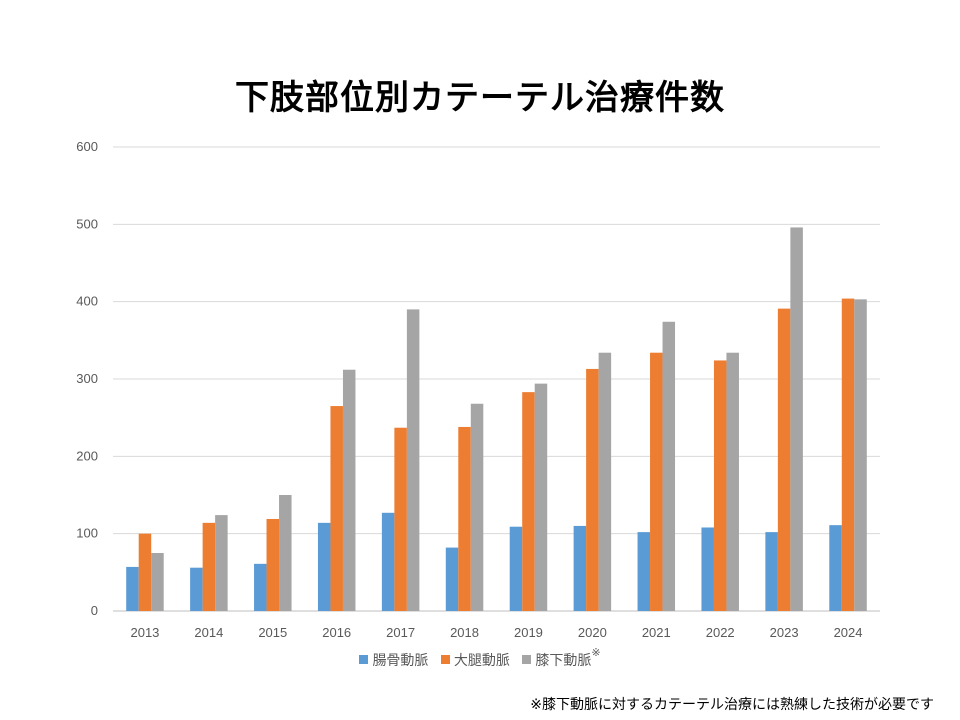  Describe the element at coordinates (480, 98) in the screenshot. I see `chart-title: 下肢部位別カテーテル治療件数` at that location.